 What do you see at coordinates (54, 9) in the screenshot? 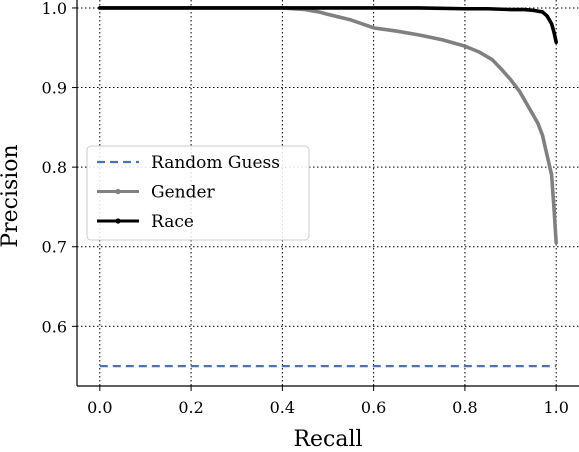
I see `y-tick-label: 1.0` at bounding box center [54, 9].